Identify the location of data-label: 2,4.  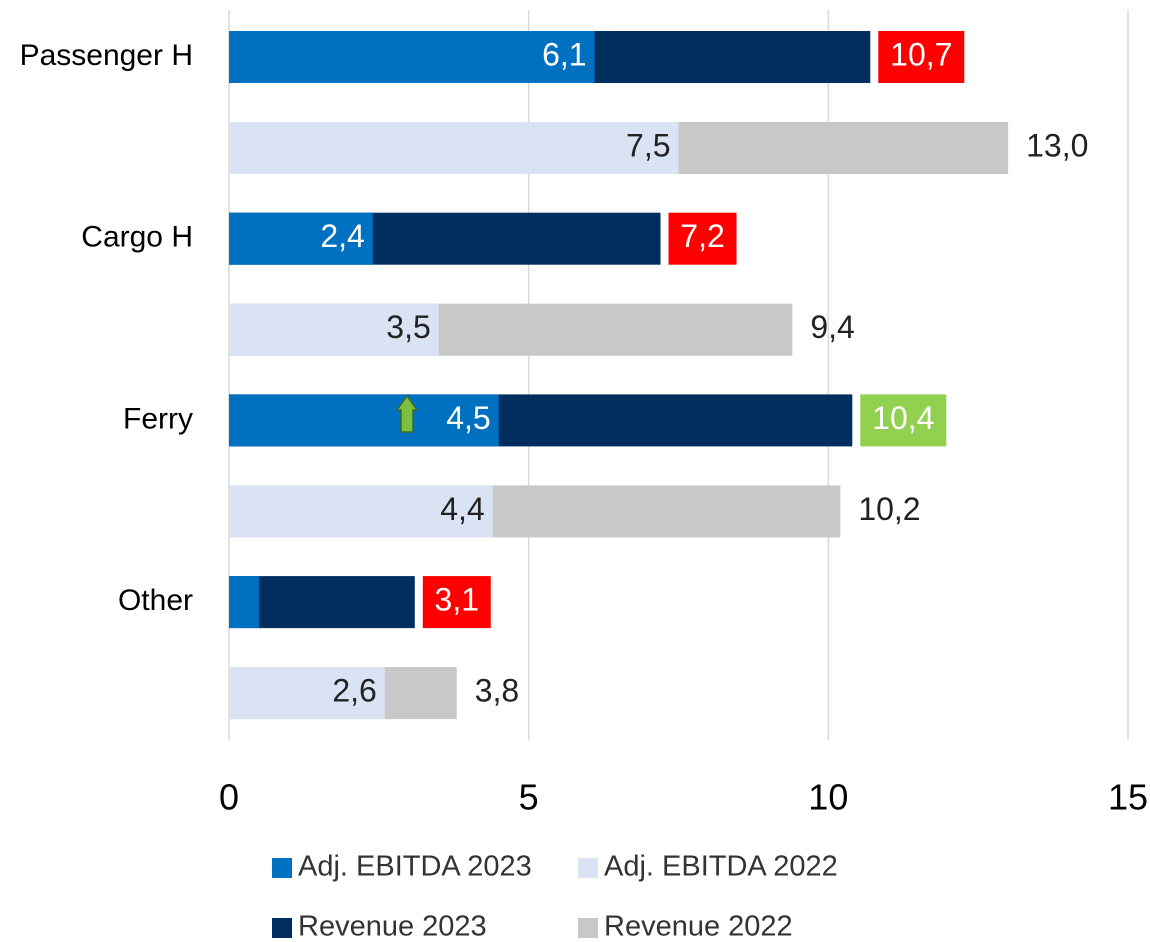
(342, 236).